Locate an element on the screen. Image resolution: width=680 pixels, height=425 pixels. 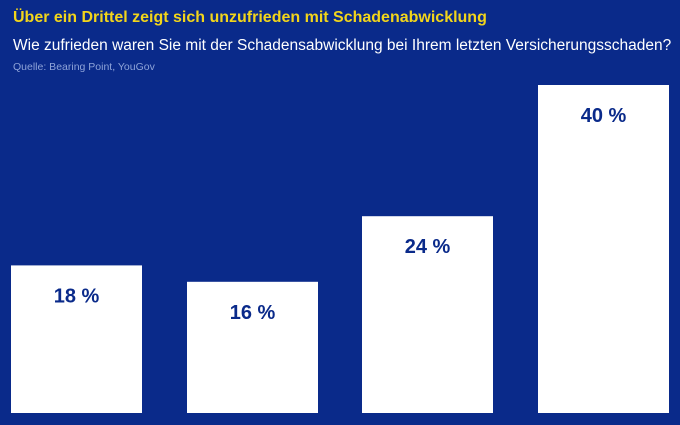
bar-label-3: 24 % is located at coordinates (428, 247).